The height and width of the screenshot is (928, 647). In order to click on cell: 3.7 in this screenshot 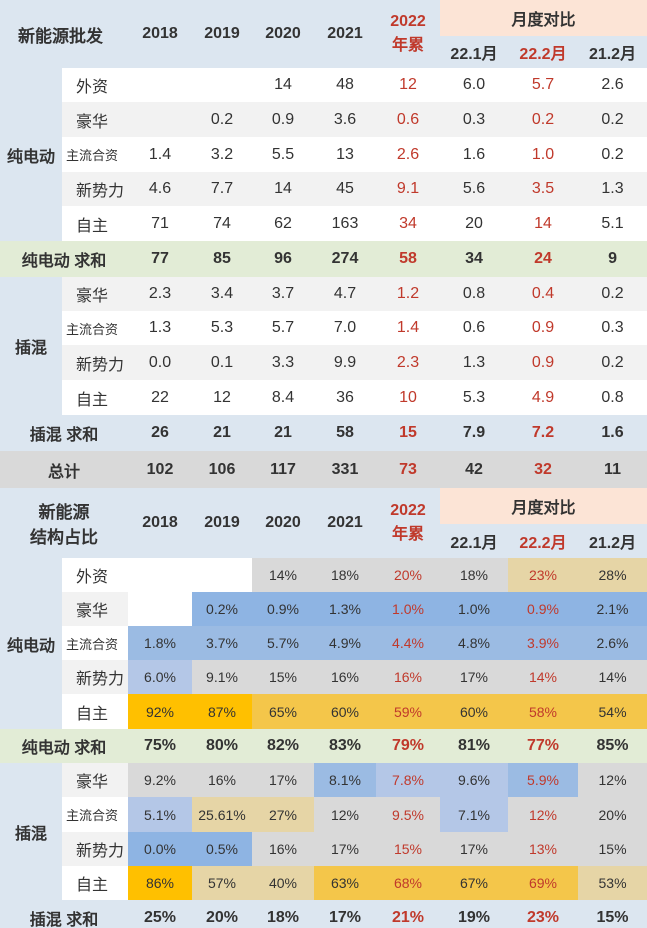, I will do `click(283, 294)`.